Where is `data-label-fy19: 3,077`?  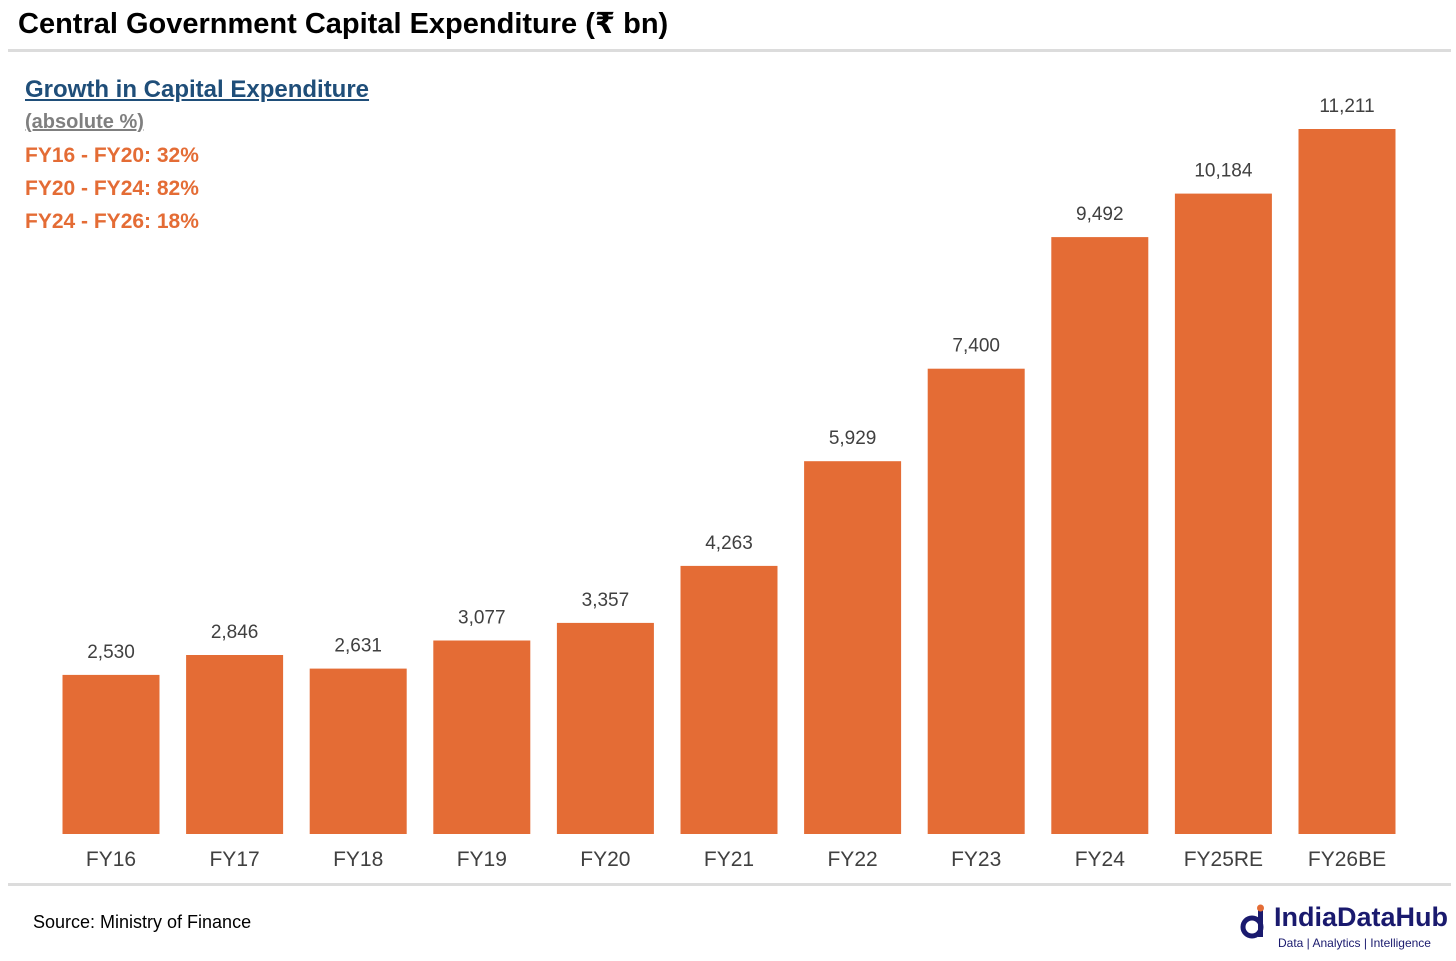 data-label-fy19: 3,077 is located at coordinates (482, 618).